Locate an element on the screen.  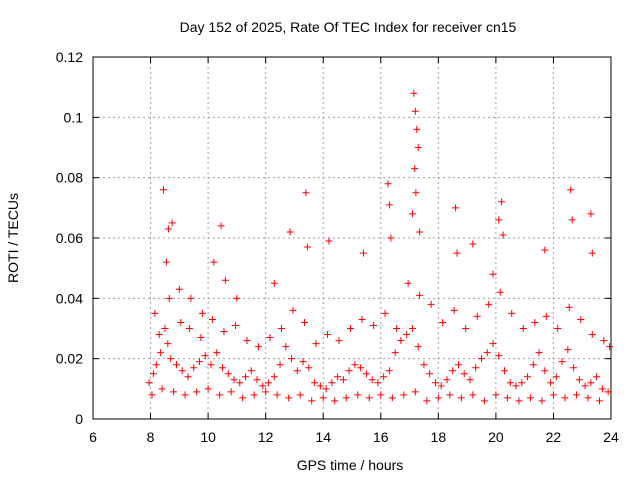
y-tick-label: 0.02 is located at coordinates (69, 359).